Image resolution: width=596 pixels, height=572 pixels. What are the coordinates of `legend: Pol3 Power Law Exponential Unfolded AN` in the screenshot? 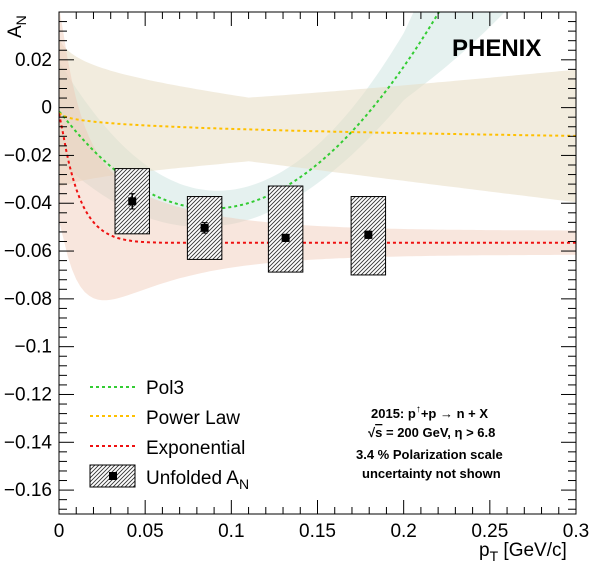 It's located at (169, 435).